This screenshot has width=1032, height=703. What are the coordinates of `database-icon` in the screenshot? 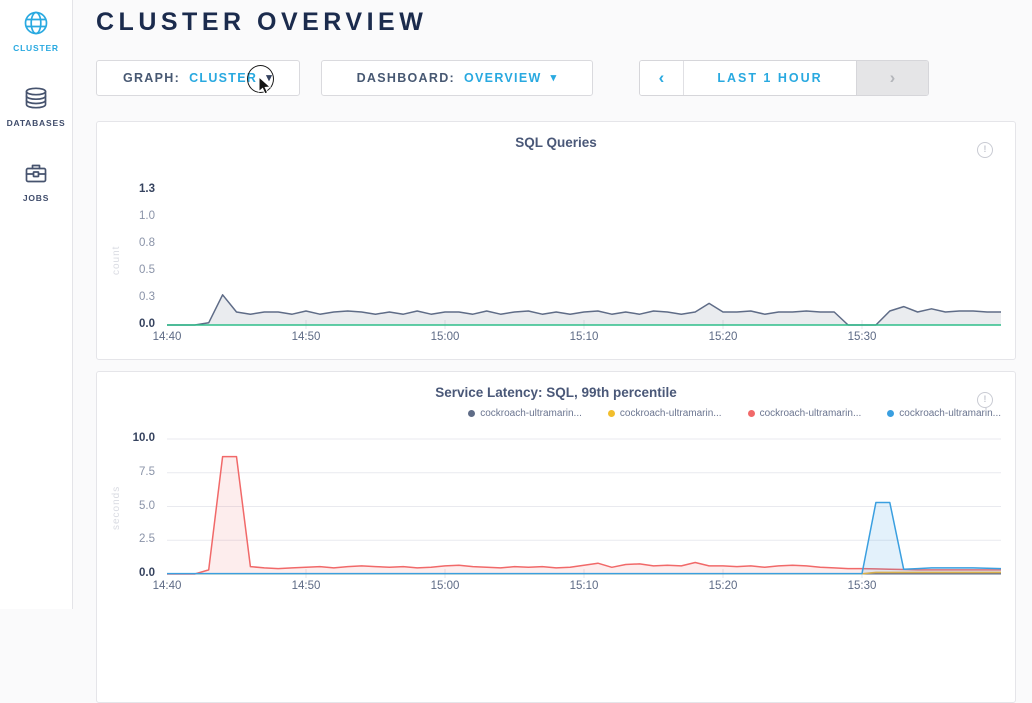 It's located at (36, 98).